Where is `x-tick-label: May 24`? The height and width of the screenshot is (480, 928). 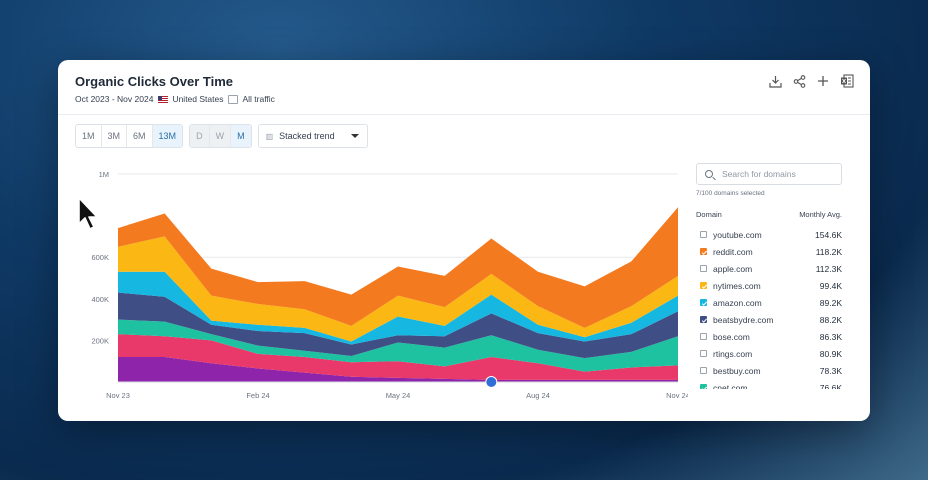
x-tick-label: May 24 is located at coordinates (398, 395).